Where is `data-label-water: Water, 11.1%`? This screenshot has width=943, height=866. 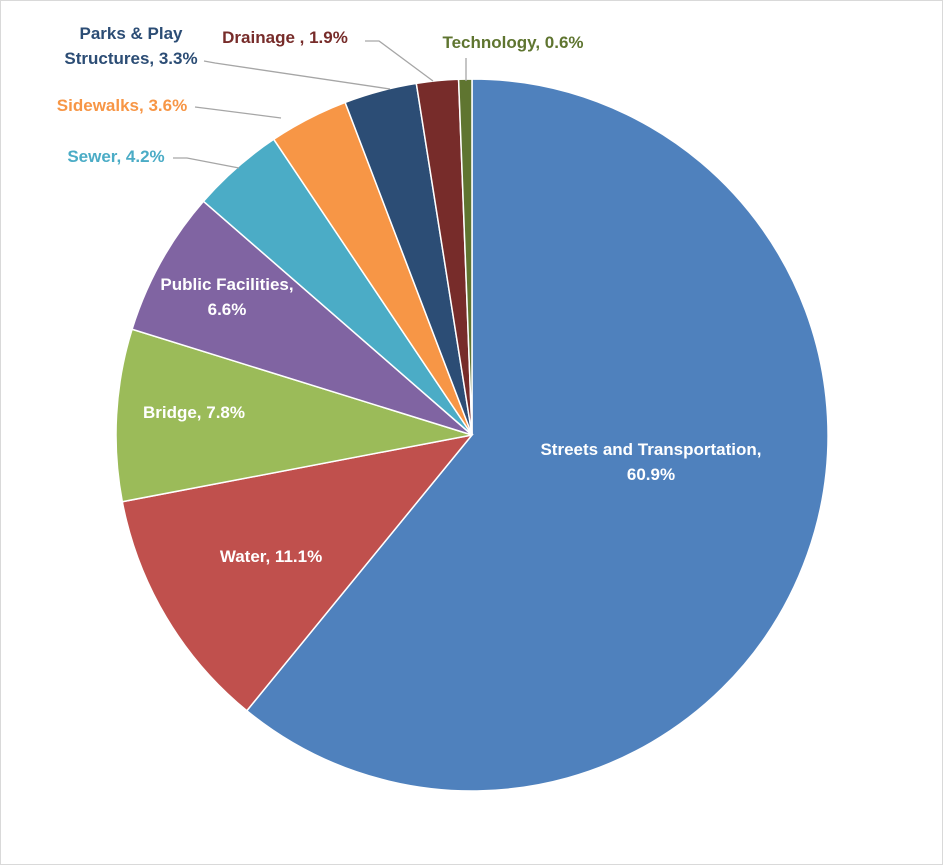
data-label-water: Water, 11.1% is located at coordinates (271, 556).